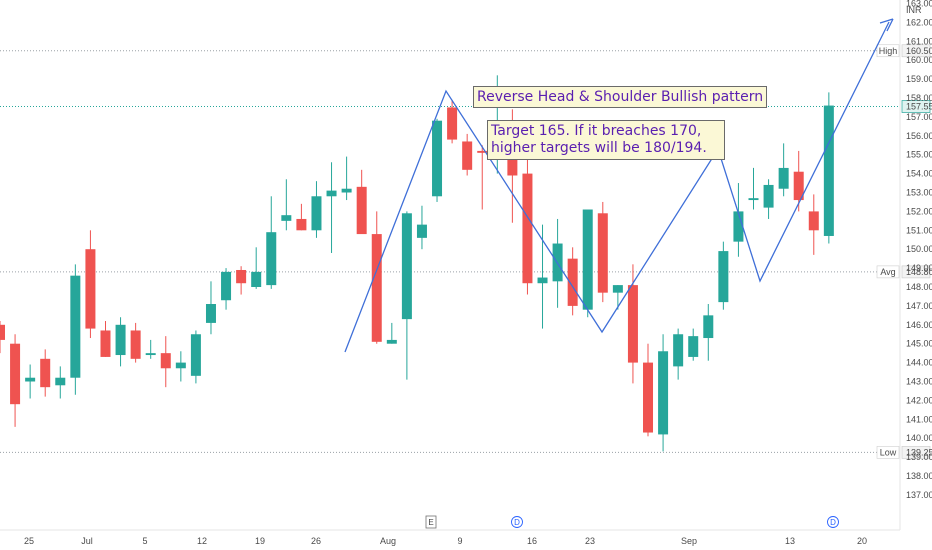 The width and height of the screenshot is (932, 550). Describe the element at coordinates (202, 541) in the screenshot. I see `x-tick-label: 12` at that location.